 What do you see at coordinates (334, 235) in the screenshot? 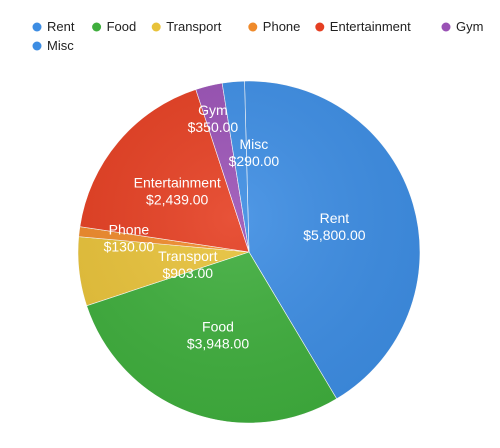
I see `slice-value-rent: $5,800.00` at bounding box center [334, 235].